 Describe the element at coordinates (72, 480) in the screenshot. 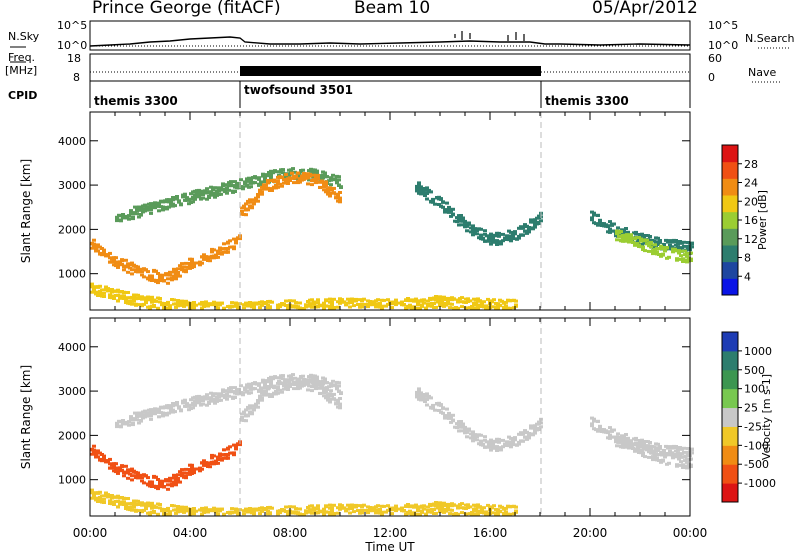

I see `y-tick-label: 1000` at that location.